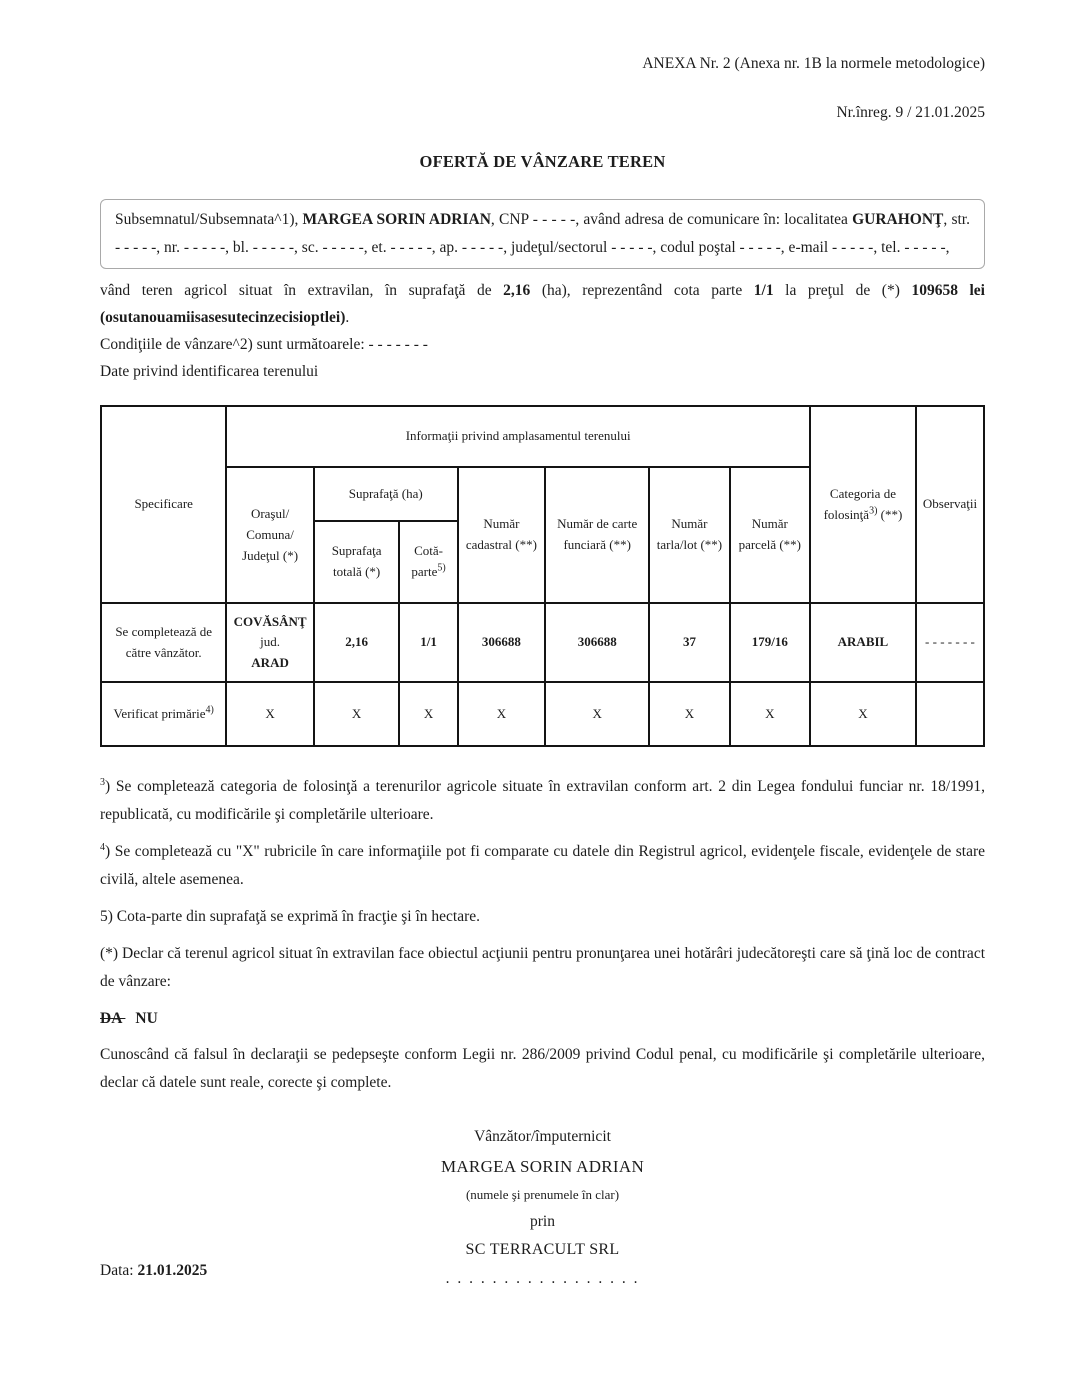 The height and width of the screenshot is (1400, 1082). I want to click on share-value: 1/1, so click(763, 291).